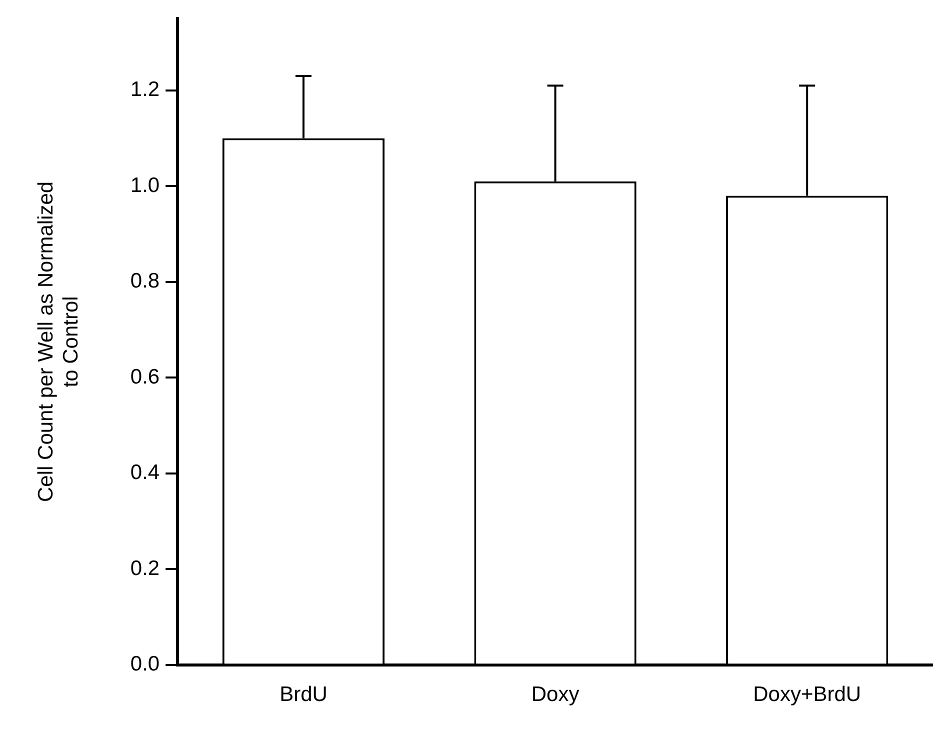 The width and height of the screenshot is (933, 736). What do you see at coordinates (555, 694) in the screenshot?
I see `x-tick-label: Doxy` at bounding box center [555, 694].